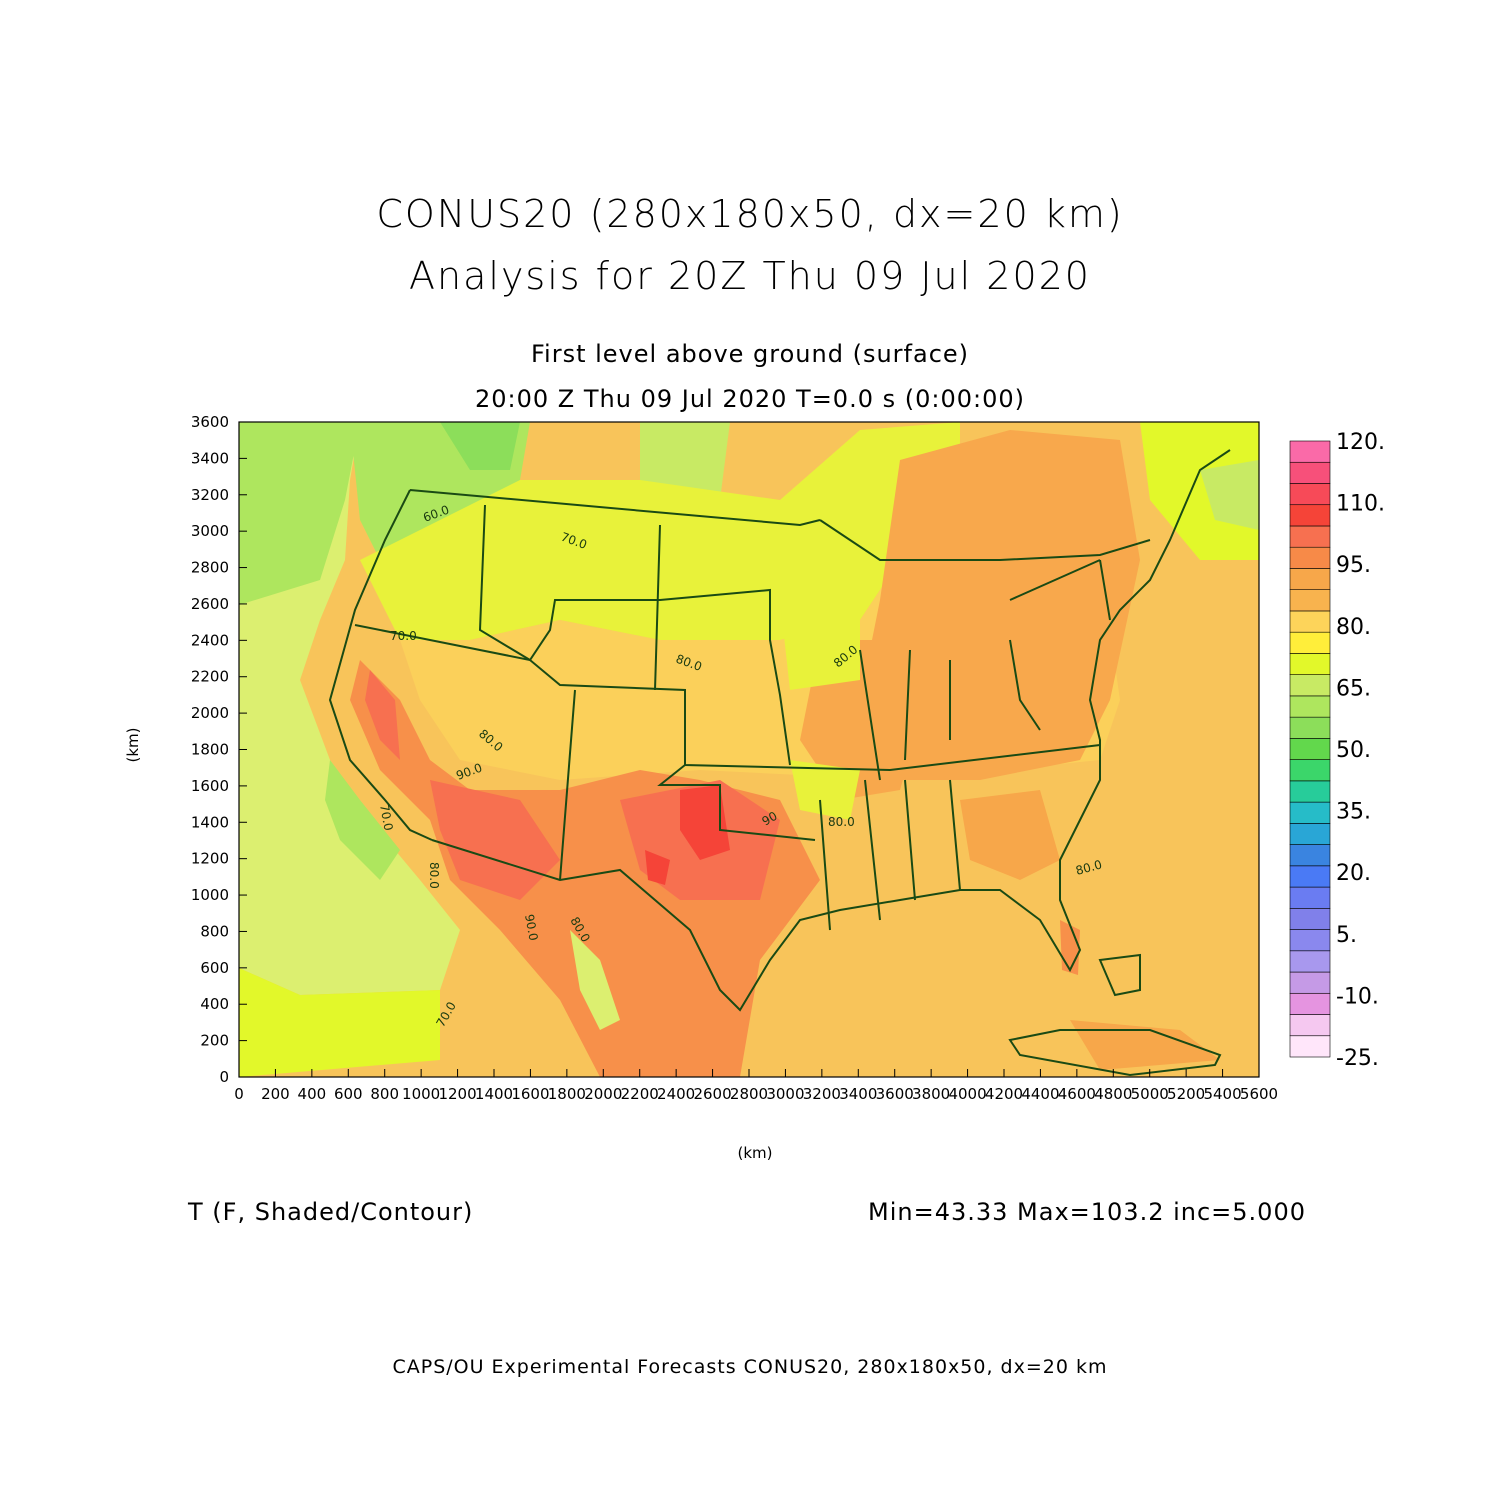 The width and height of the screenshot is (1500, 1500). Describe the element at coordinates (1113, 1094) in the screenshot. I see `x-tick-label: 4800` at that location.